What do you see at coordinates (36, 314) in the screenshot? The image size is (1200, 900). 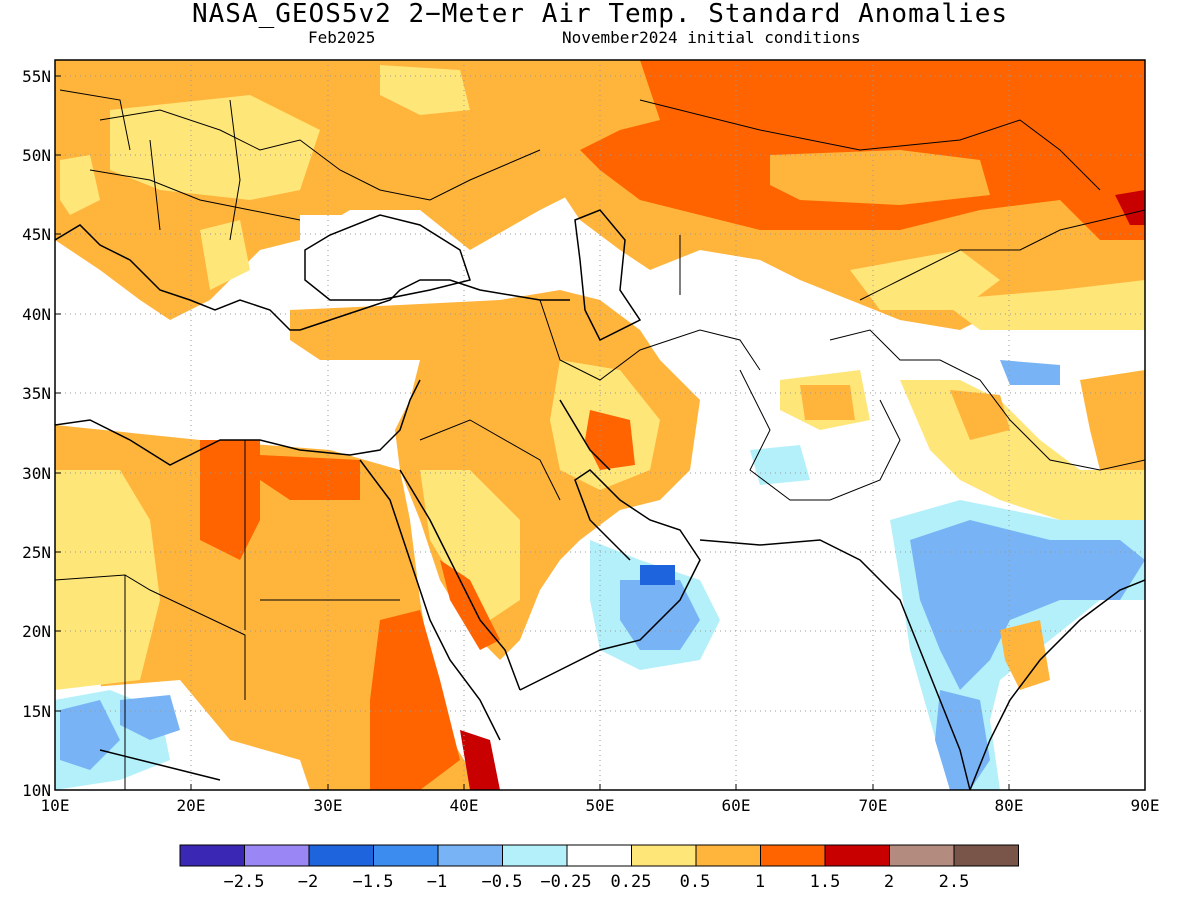 I see `lat-label-40n: 40N` at bounding box center [36, 314].